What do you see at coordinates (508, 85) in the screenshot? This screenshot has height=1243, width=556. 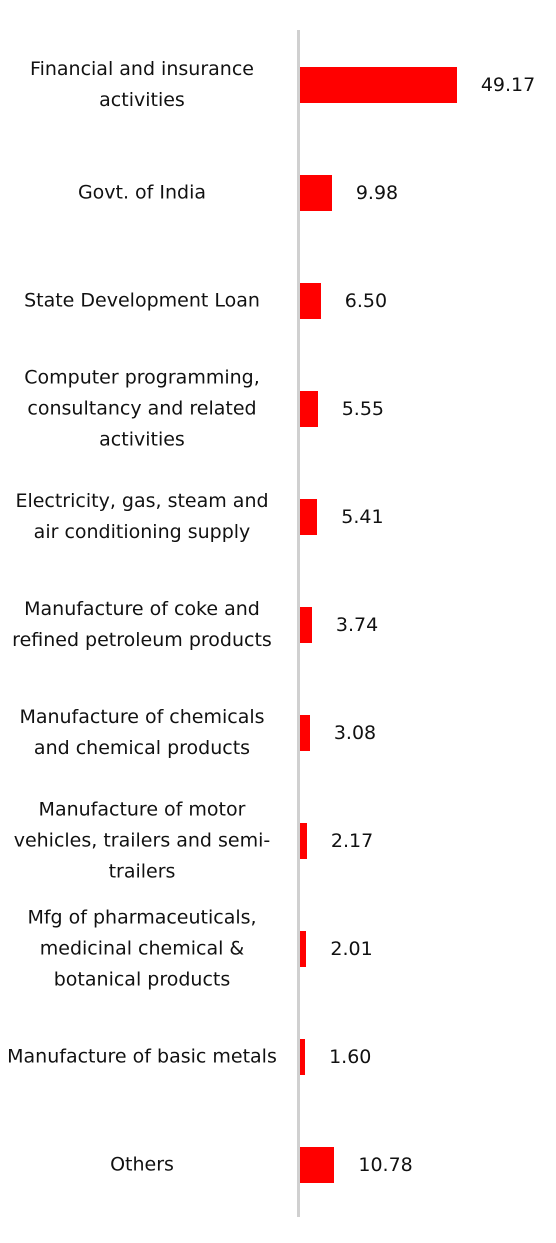 I see `value-label: 49.17` at bounding box center [508, 85].